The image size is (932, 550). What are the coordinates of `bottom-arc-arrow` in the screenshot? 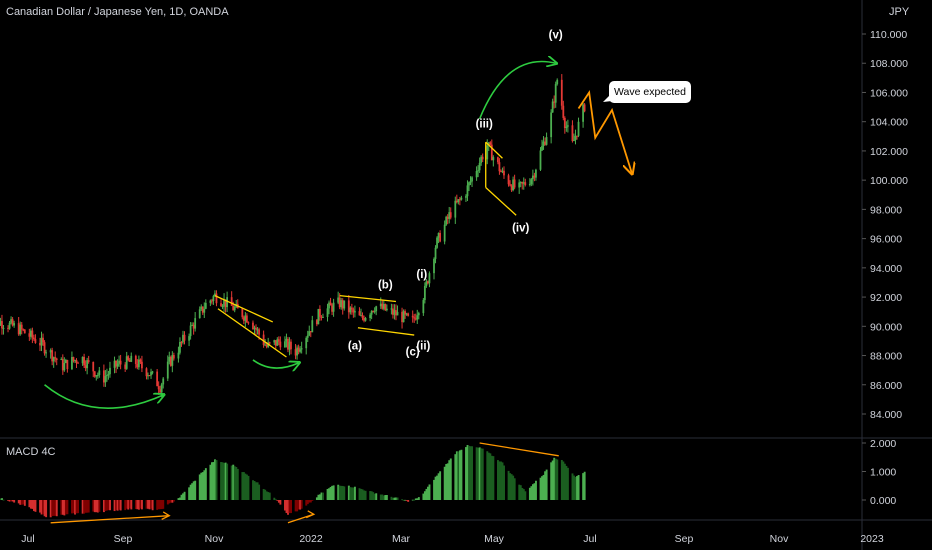 It's located at (104, 396).